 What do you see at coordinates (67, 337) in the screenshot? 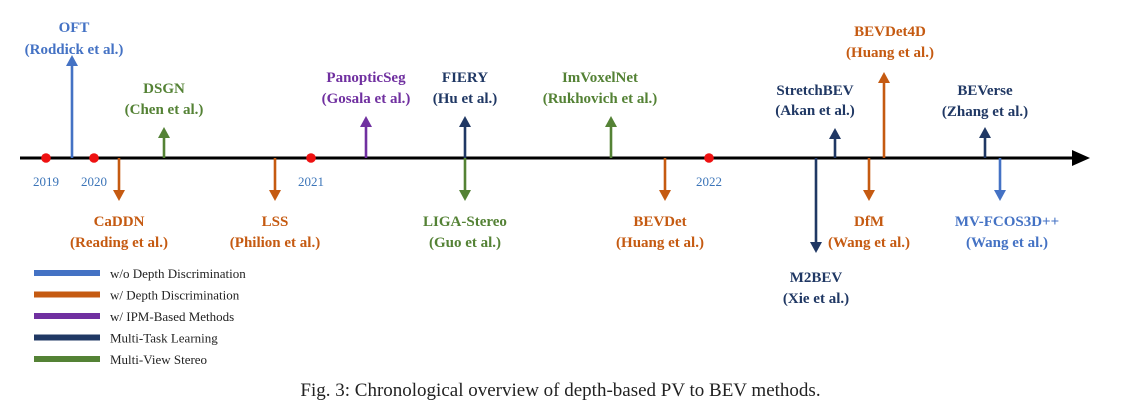
I see `legend-swatch-multi-task-learning` at bounding box center [67, 337].